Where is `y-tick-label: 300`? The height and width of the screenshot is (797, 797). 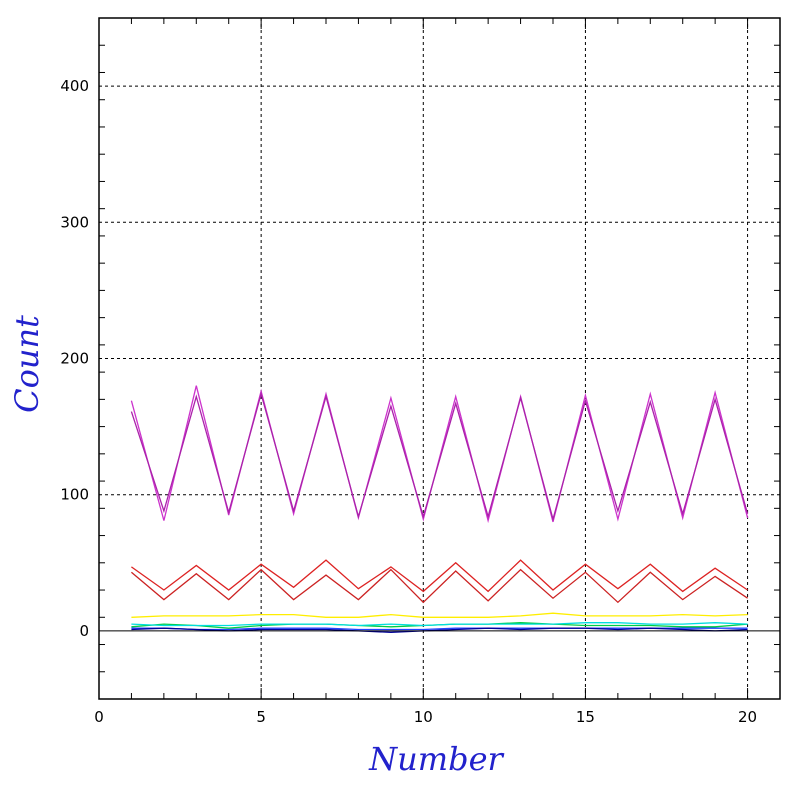
y-tick-label: 300 is located at coordinates (74, 222).